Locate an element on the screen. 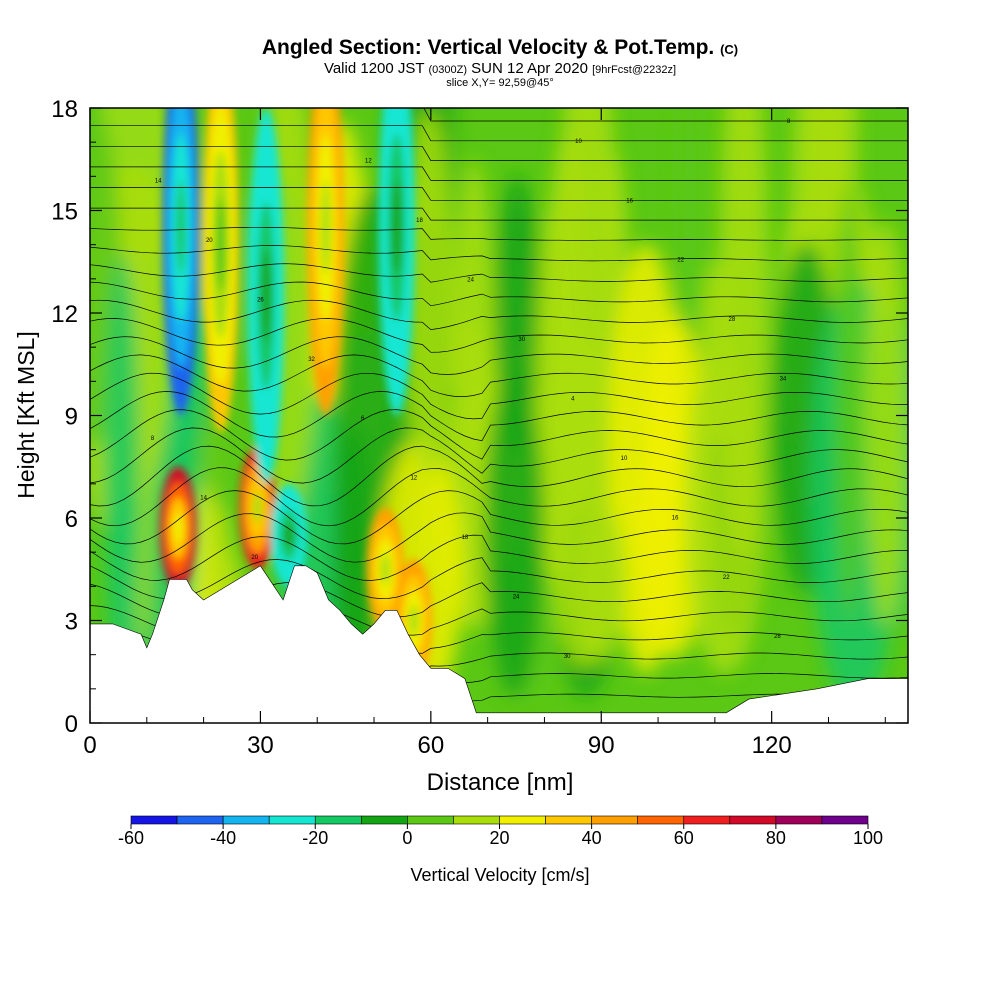 This screenshot has width=1000, height=1000. colorbar-tick-label: 80 is located at coordinates (776, 838).